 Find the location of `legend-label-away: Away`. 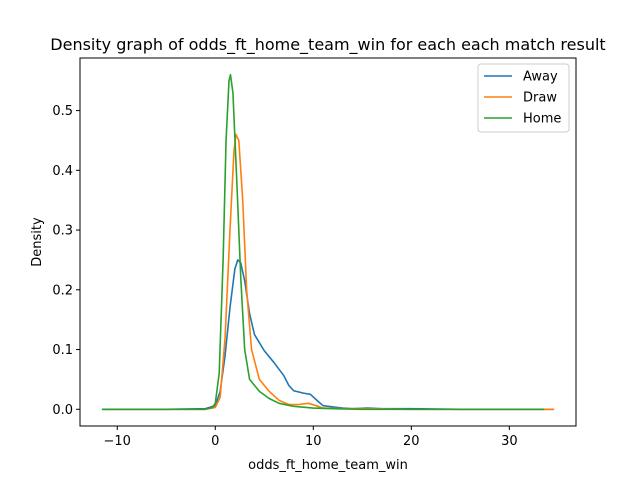

legend-label-away: Away is located at coordinates (540, 77).